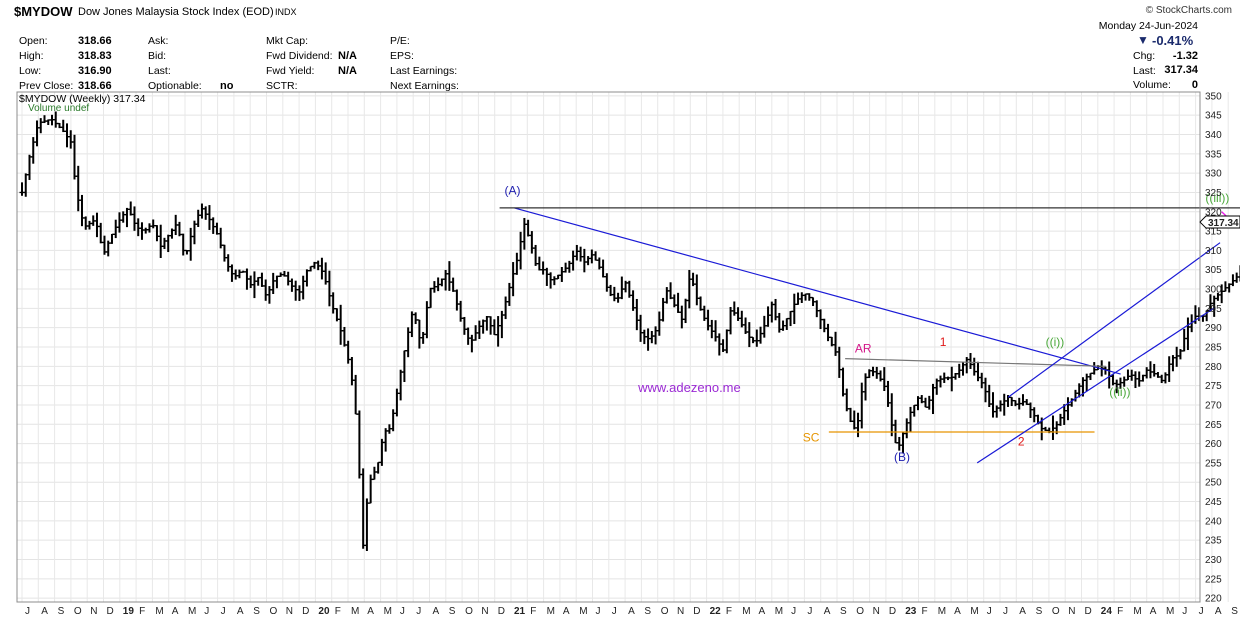 This screenshot has width=1240, height=619. Describe the element at coordinates (1188, 10) in the screenshot. I see `copyright-label: © StockCharts.com` at that location.